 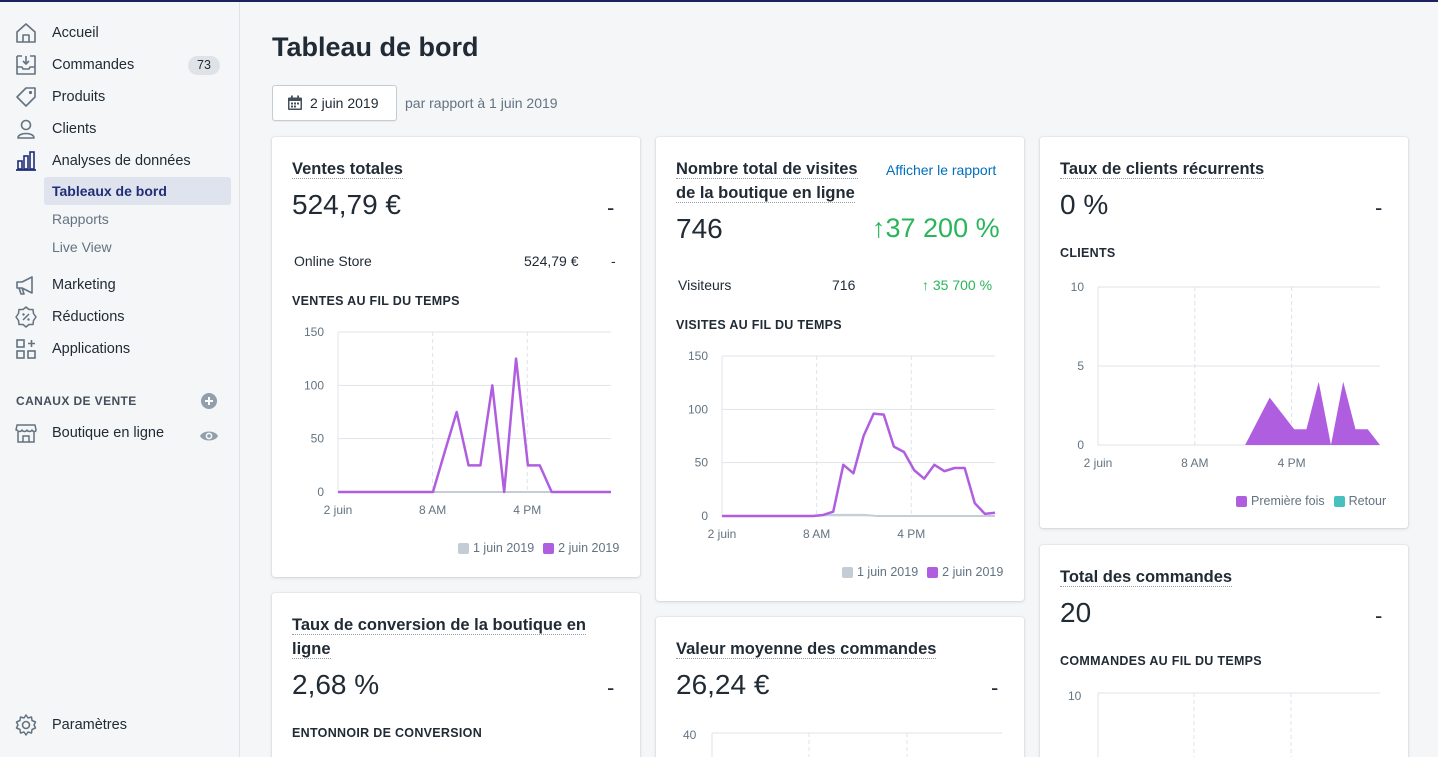 I want to click on top-accent-line, so click(x=719, y=1).